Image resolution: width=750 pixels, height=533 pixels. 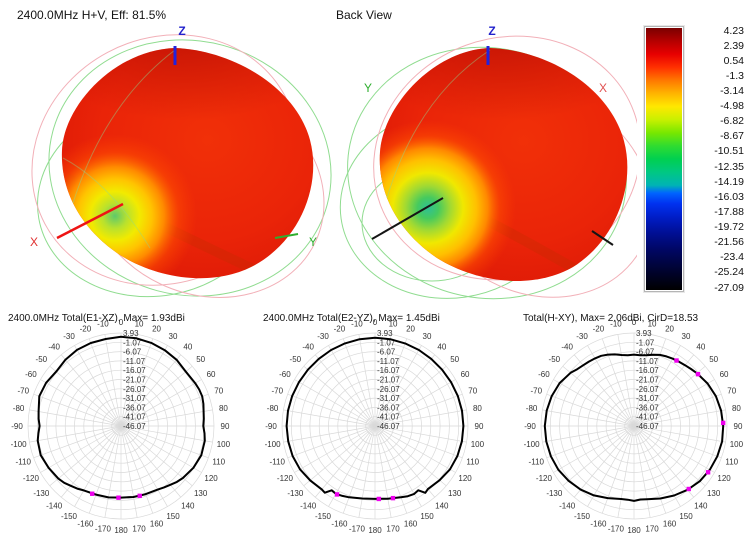 I want to click on angle-tick-label: -50, so click(x=555, y=359).